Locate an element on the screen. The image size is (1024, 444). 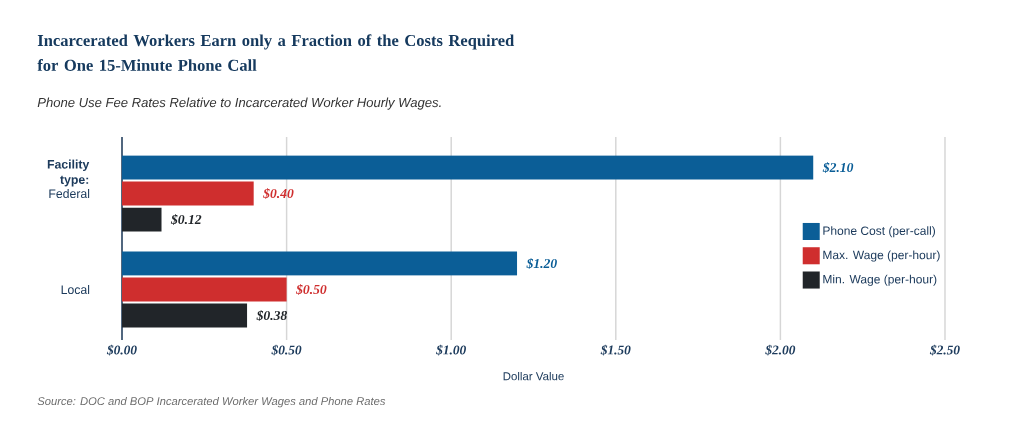
x-tick-label: $0.50 is located at coordinates (286, 350).